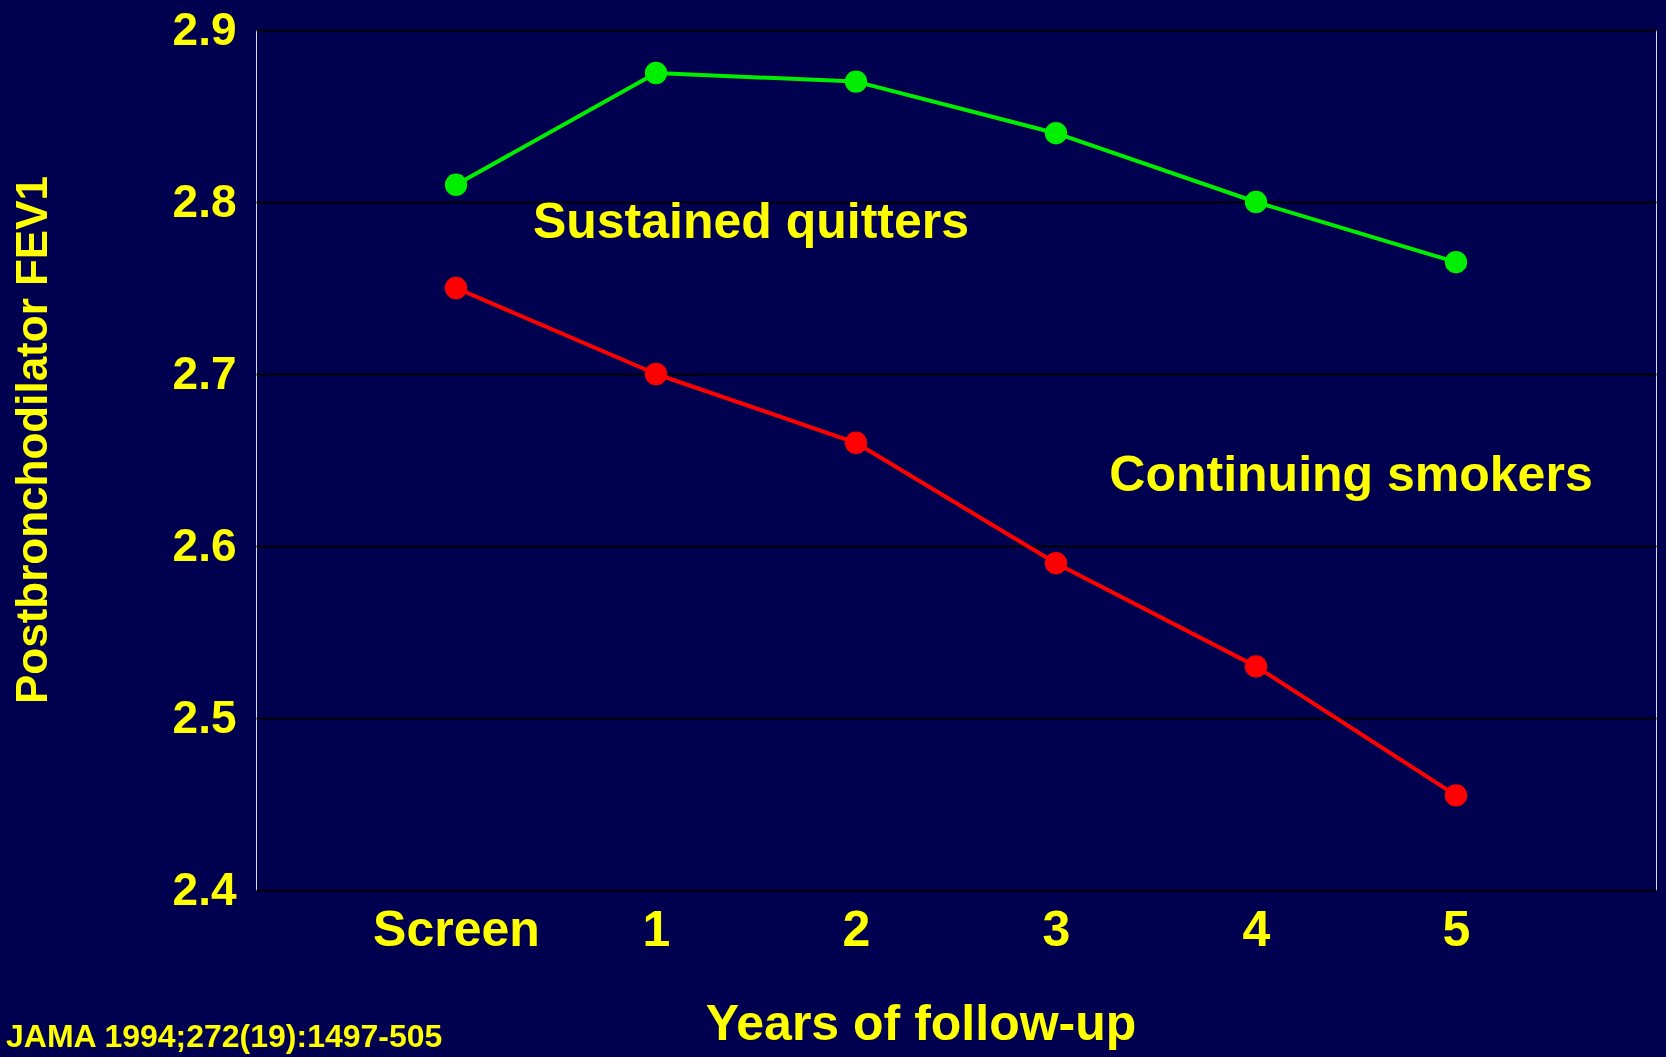  Describe the element at coordinates (456, 928) in the screenshot. I see `x-tick-label: Screen` at that location.